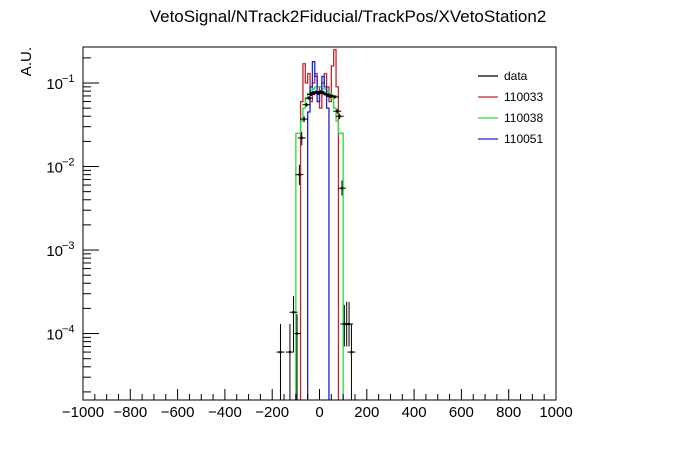 The image size is (696, 472). What do you see at coordinates (83, 412) in the screenshot?
I see `x-tick-label: −1000` at bounding box center [83, 412].